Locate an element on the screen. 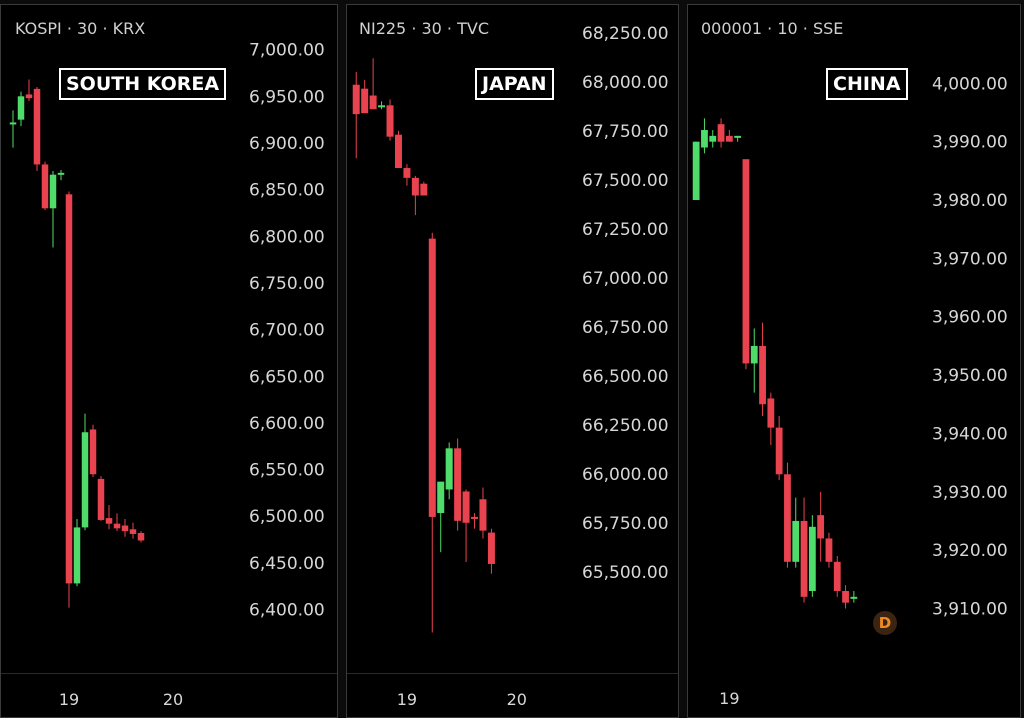 The height and width of the screenshot is (718, 1024). kospi-y-tick-label: 6,800.00 is located at coordinates (287, 237).